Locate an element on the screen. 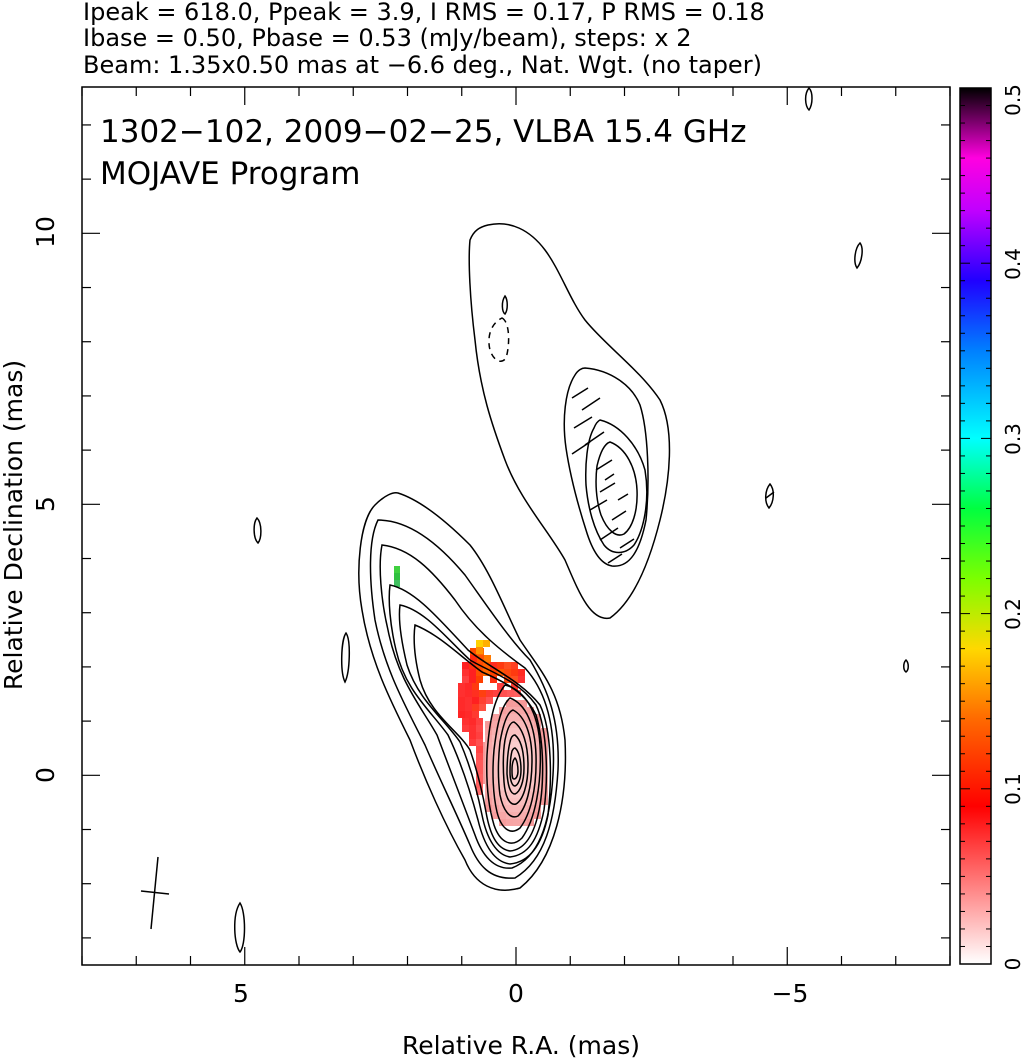  colorbar: 0 0.1 0.2 0.3 0.4 0.5 is located at coordinates (990, 527).